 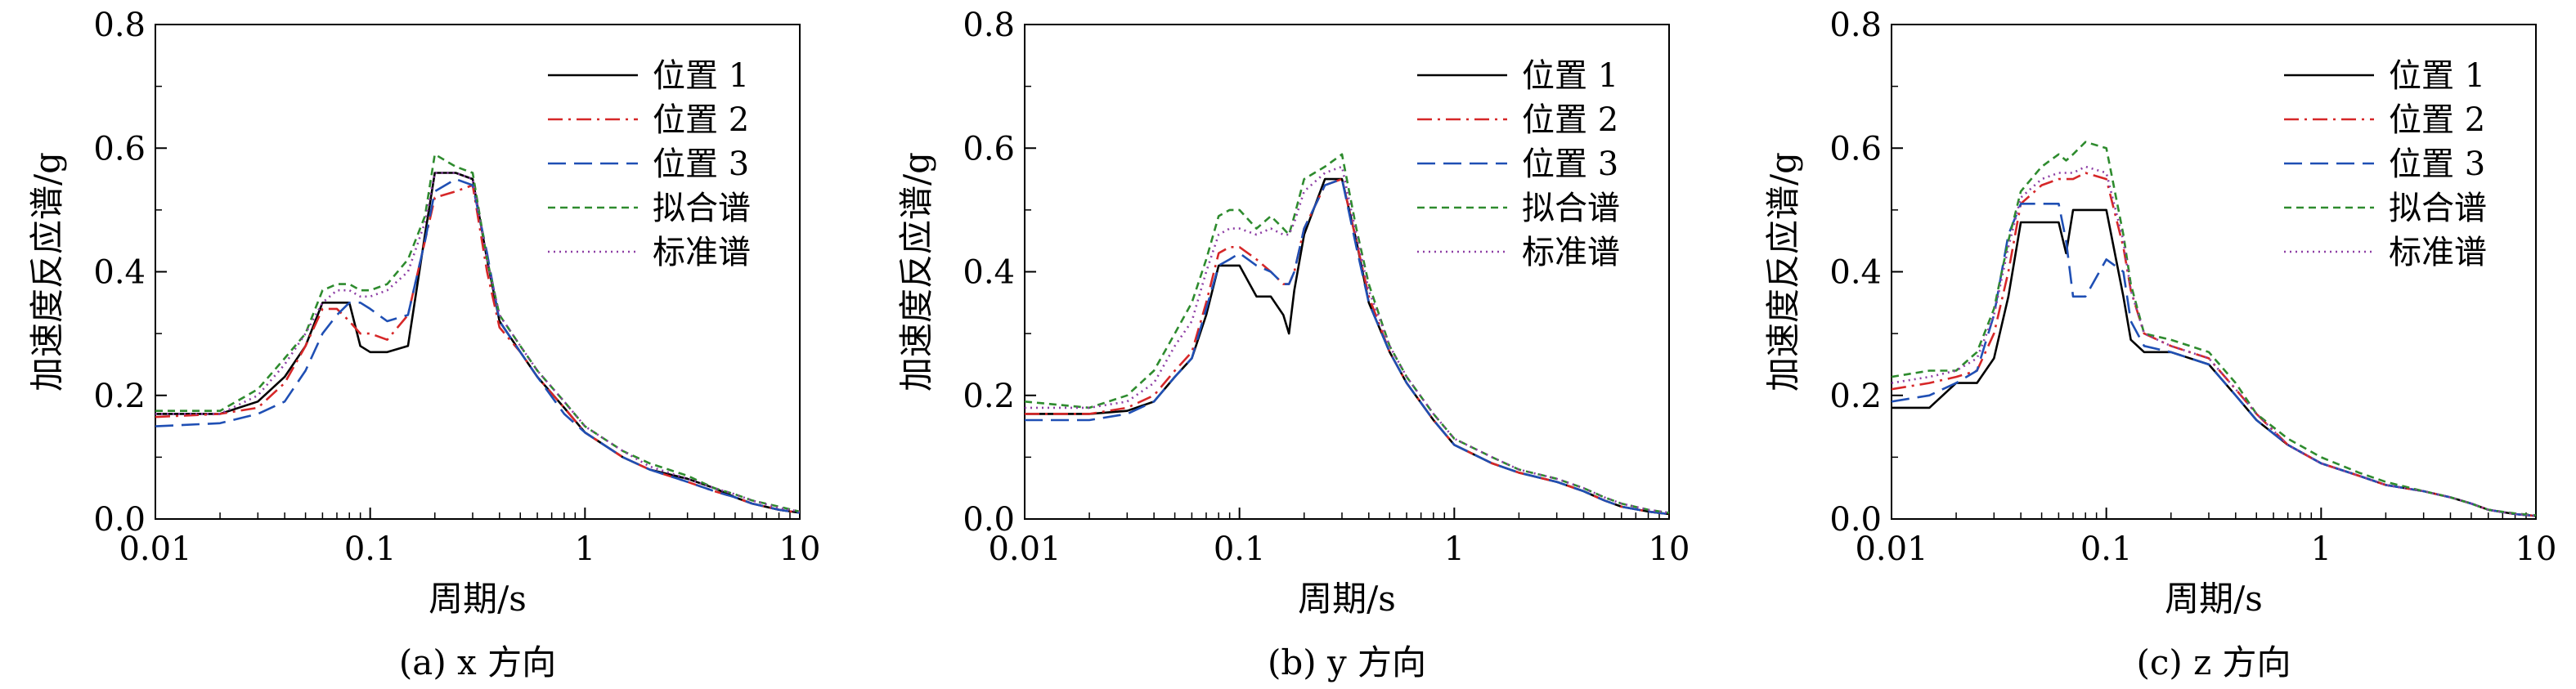 I want to click on panel-caption: (c) z 方向, so click(x=2213, y=662).